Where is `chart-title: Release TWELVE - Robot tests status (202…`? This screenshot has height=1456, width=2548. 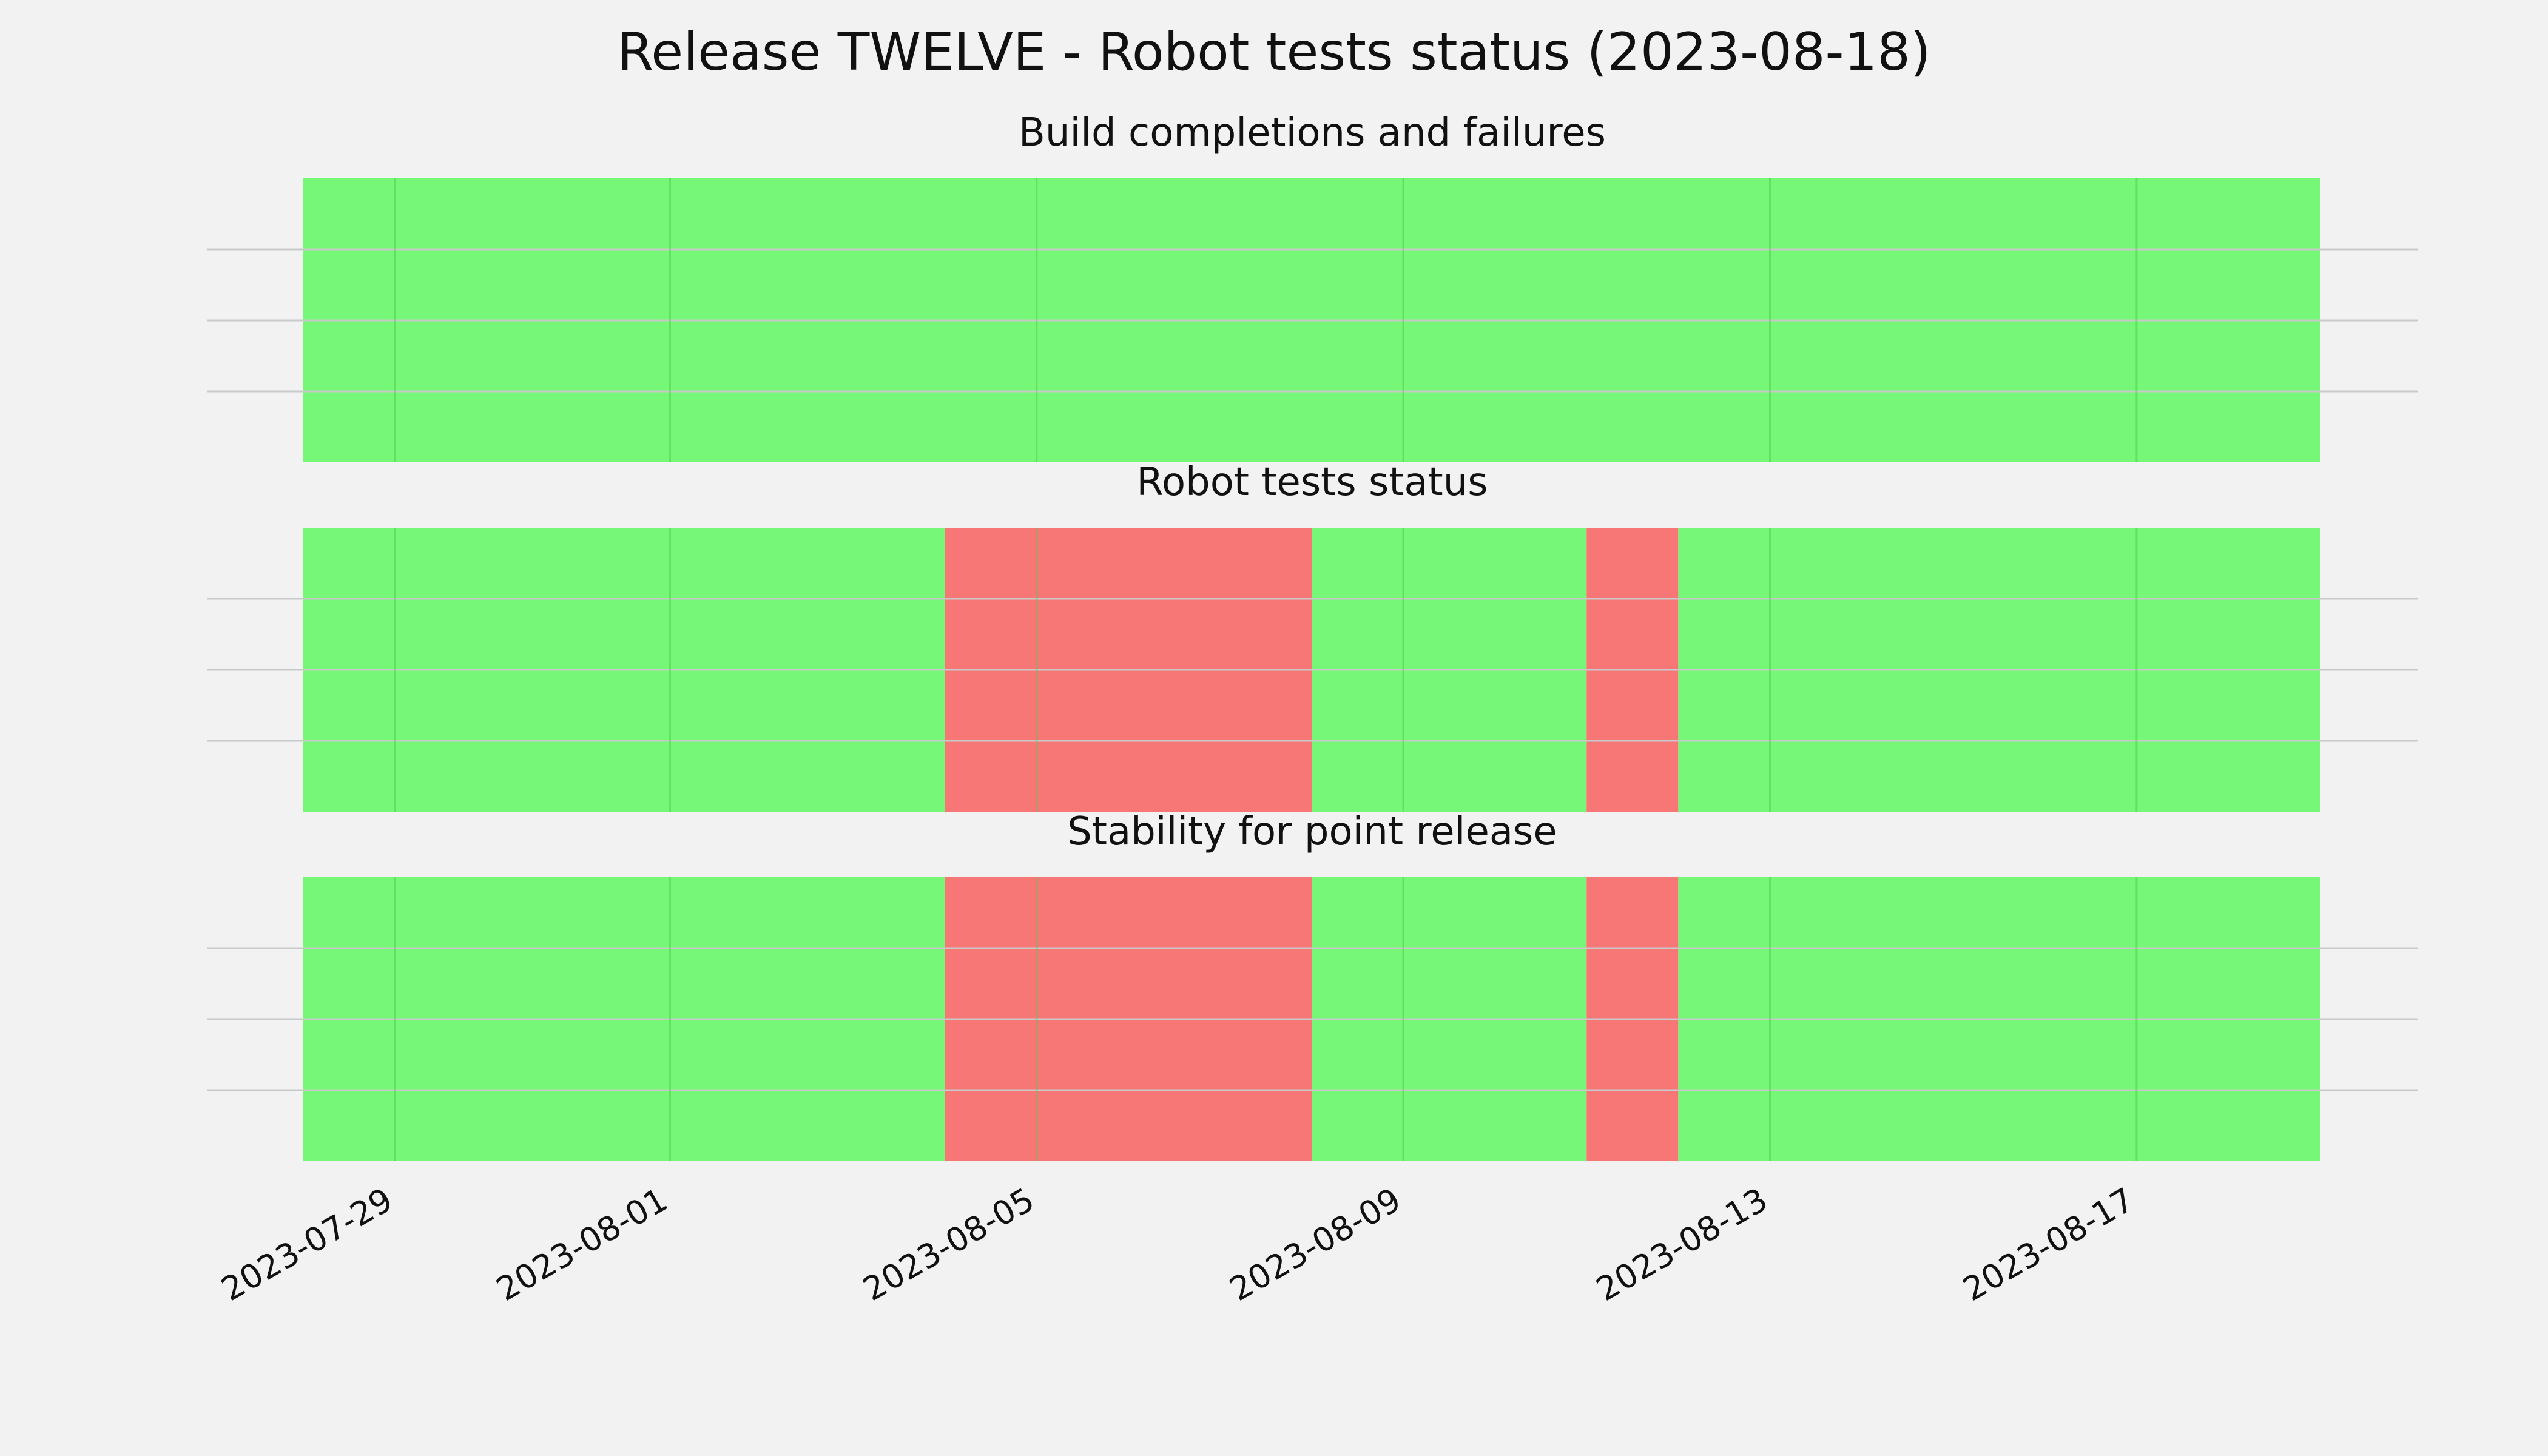 chart-title: Release TWELVE - Robot tests status (202… is located at coordinates (1273, 52).